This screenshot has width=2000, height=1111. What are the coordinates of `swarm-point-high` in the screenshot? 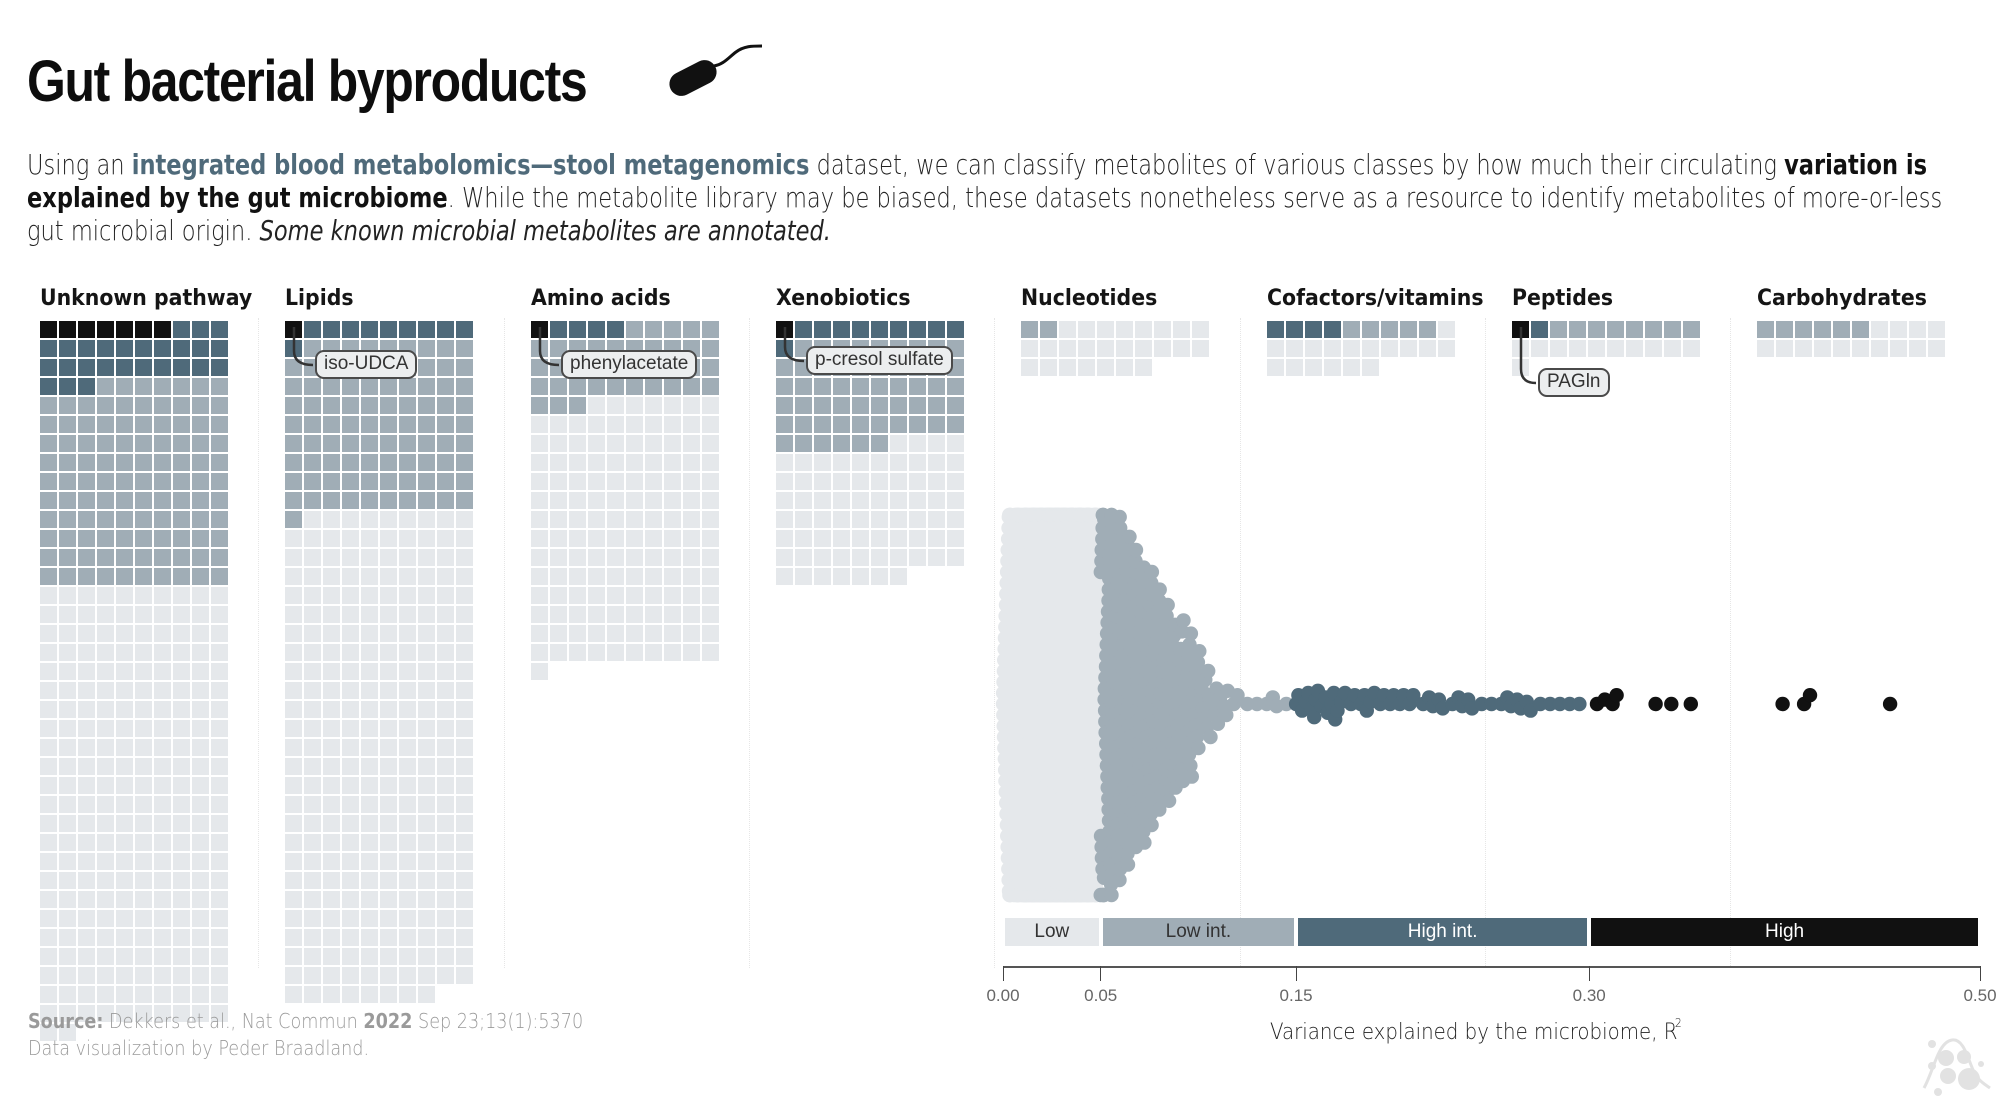 It's located at (1671, 704).